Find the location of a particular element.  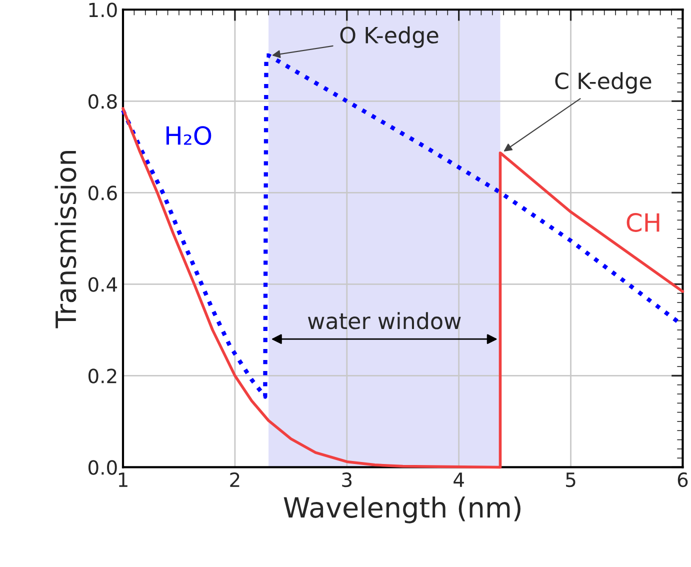

x-tick-label: 6 is located at coordinates (683, 480).